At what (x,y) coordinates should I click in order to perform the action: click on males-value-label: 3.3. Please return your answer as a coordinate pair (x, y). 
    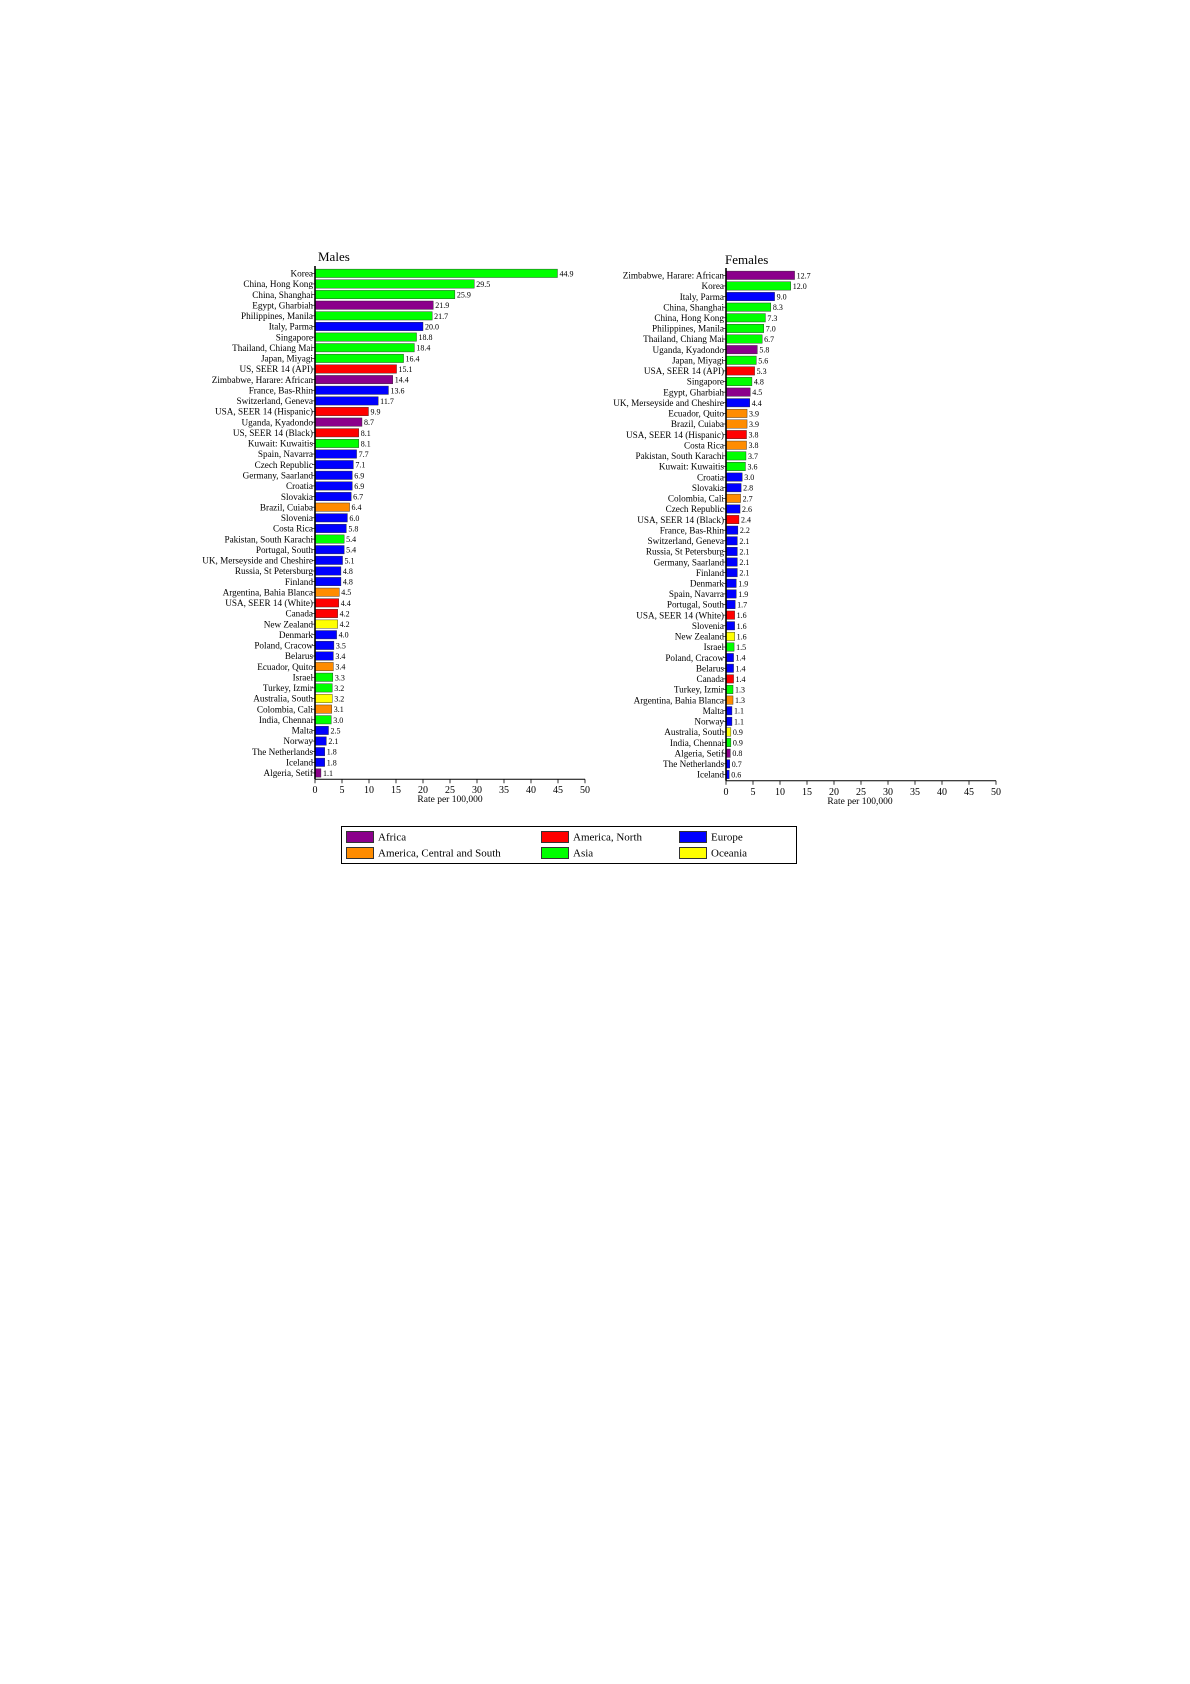
    Looking at the image, I should click on (340, 677).